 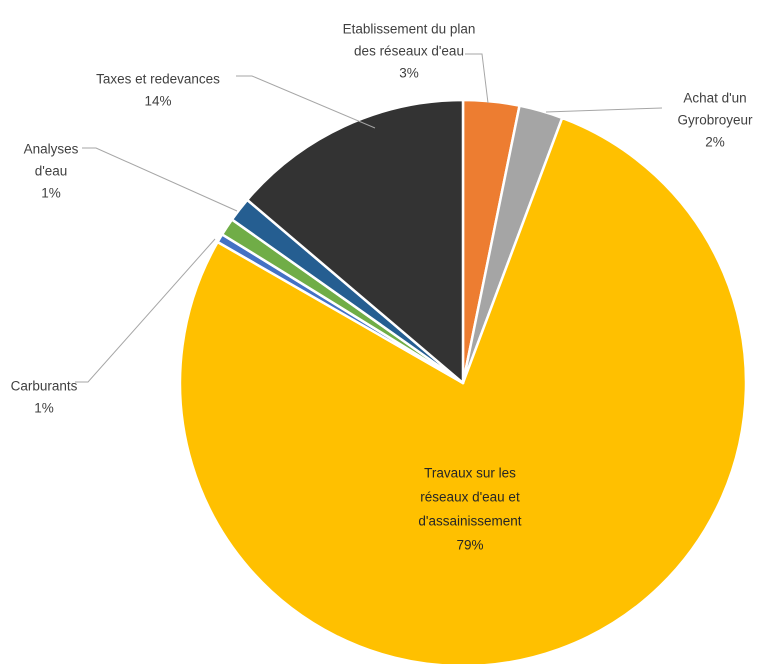 What do you see at coordinates (469, 521) in the screenshot?
I see `data-label-travaux-sur-les-reseaux-d-eau-et-d-assainissement-line-3: d'assainissement` at bounding box center [469, 521].